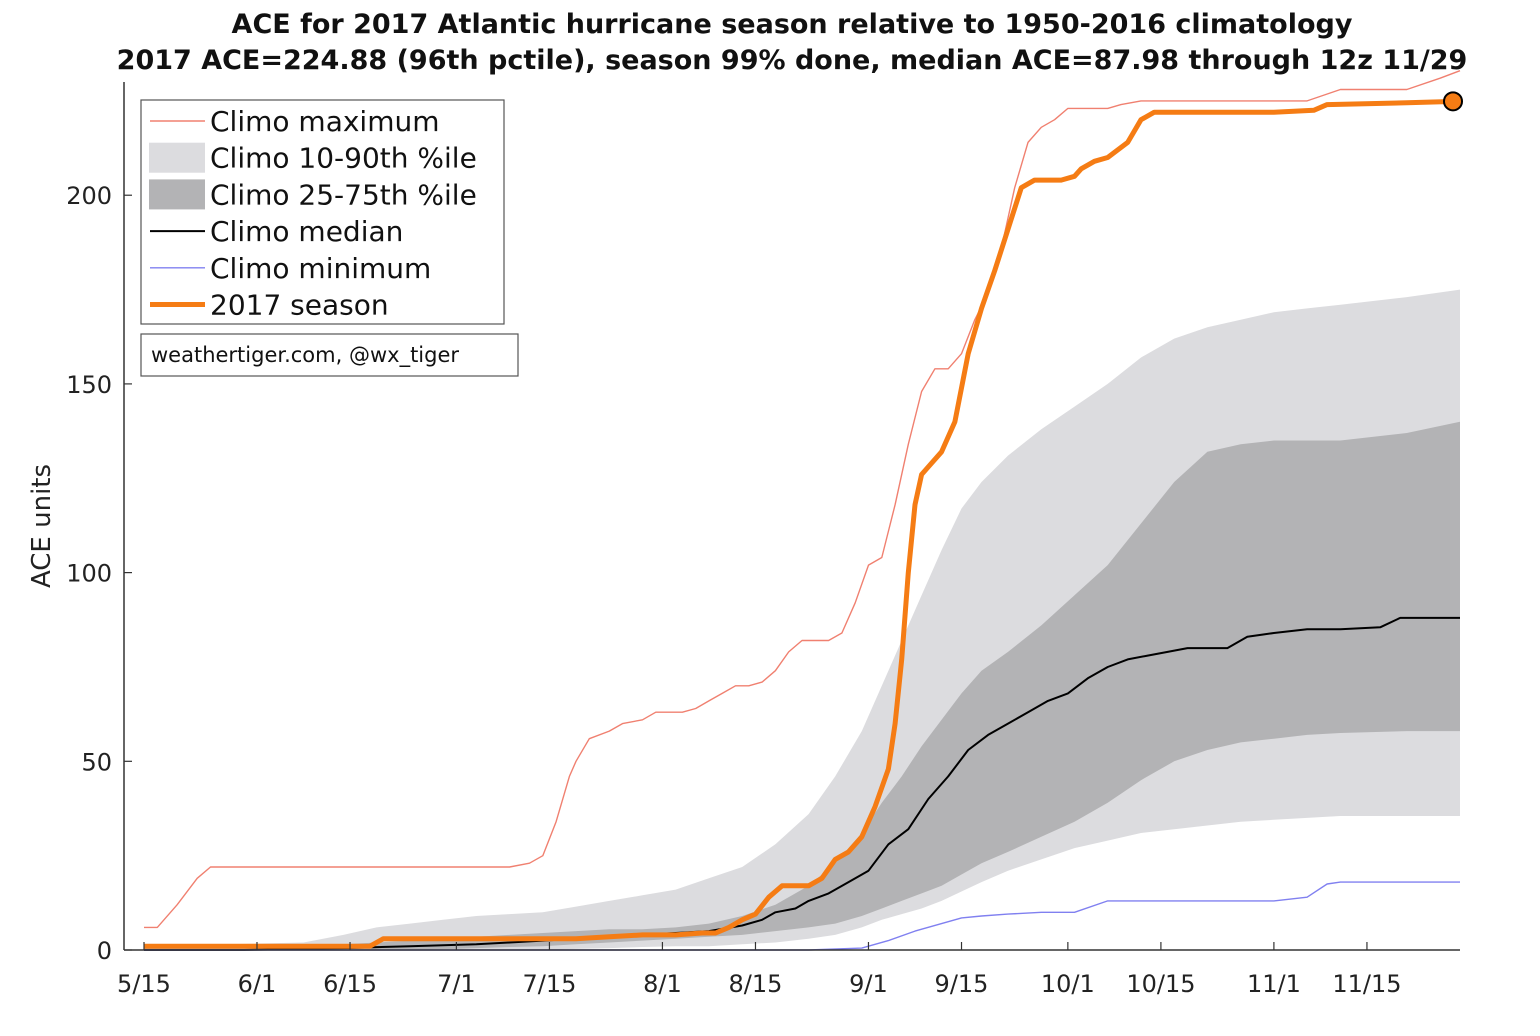 This screenshot has height=1036, width=1540. What do you see at coordinates (89, 574) in the screenshot?
I see `y-tick-label: 100` at bounding box center [89, 574].